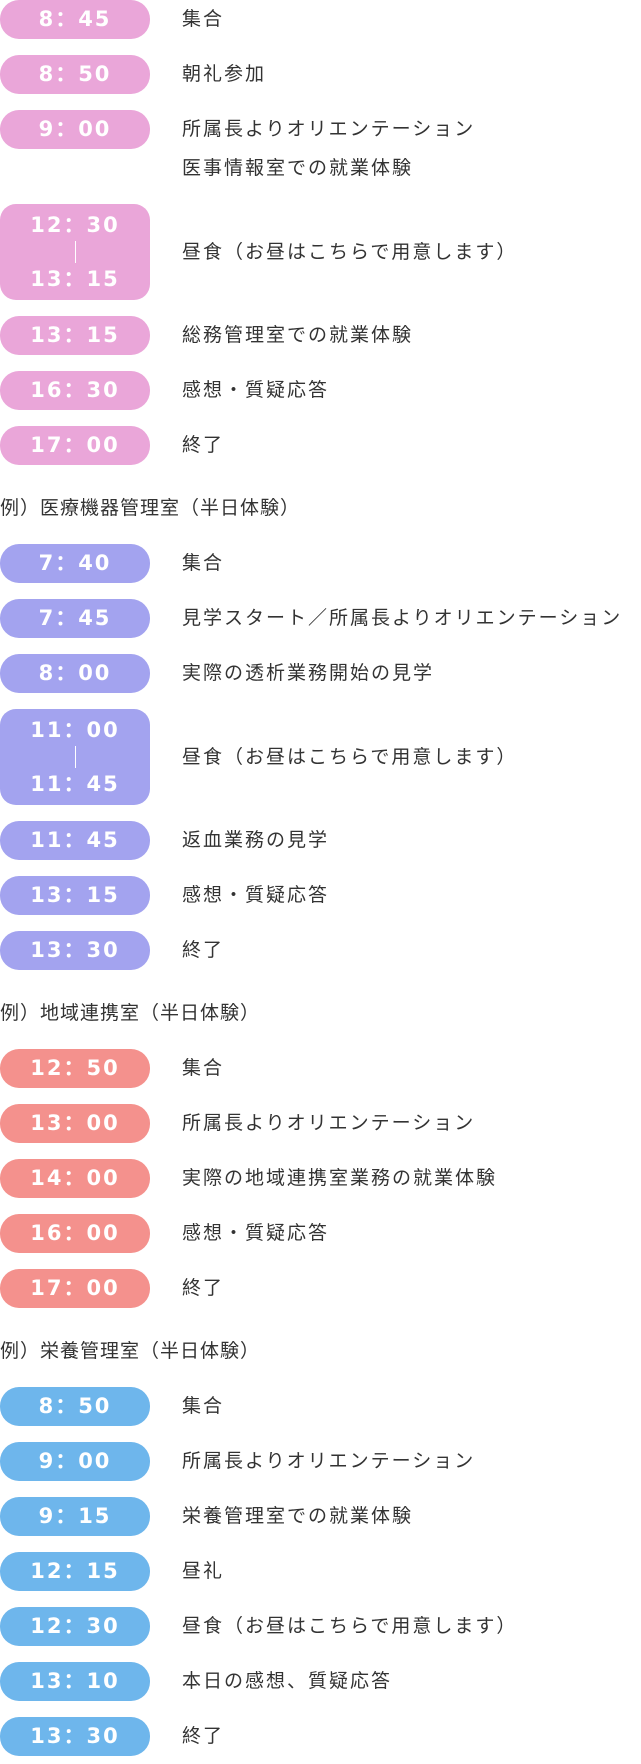 This screenshot has height=1764, width=641. Describe the element at coordinates (320, 149) in the screenshot. I see `schedule-row: 9：00 所属長よりオリエンテーション 医事情報室での就業体験` at that location.